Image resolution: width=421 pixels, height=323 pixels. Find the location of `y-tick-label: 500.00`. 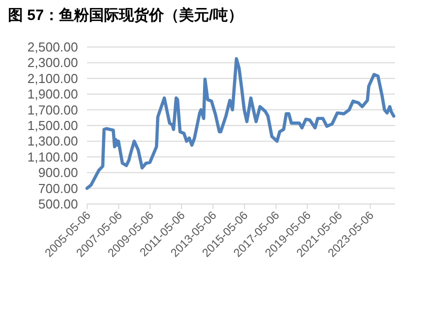

y-tick-label: 500.00 is located at coordinates (58, 204).